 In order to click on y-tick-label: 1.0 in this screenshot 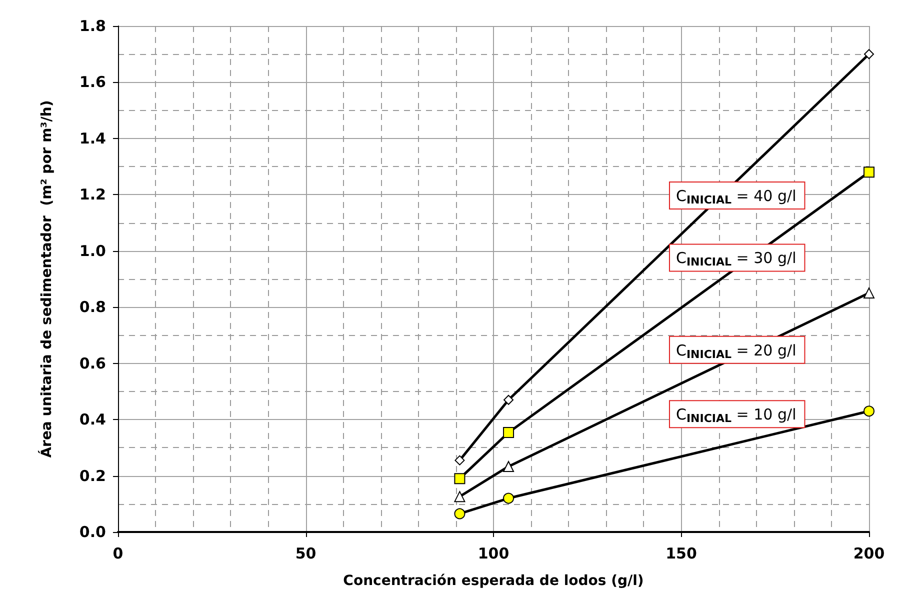, I will do `click(92, 251)`.